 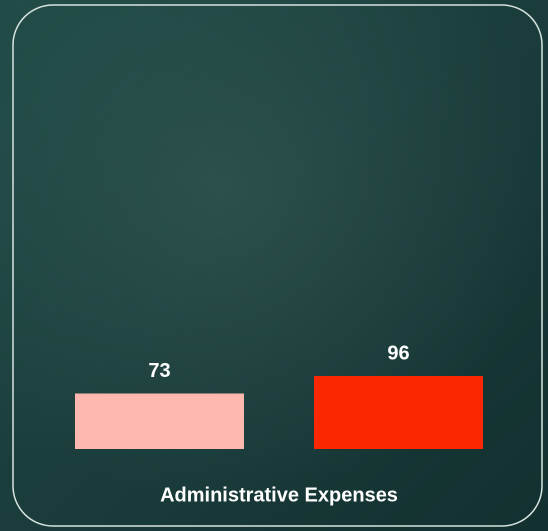 What do you see at coordinates (159, 371) in the screenshot?
I see `data-label: 73` at bounding box center [159, 371].